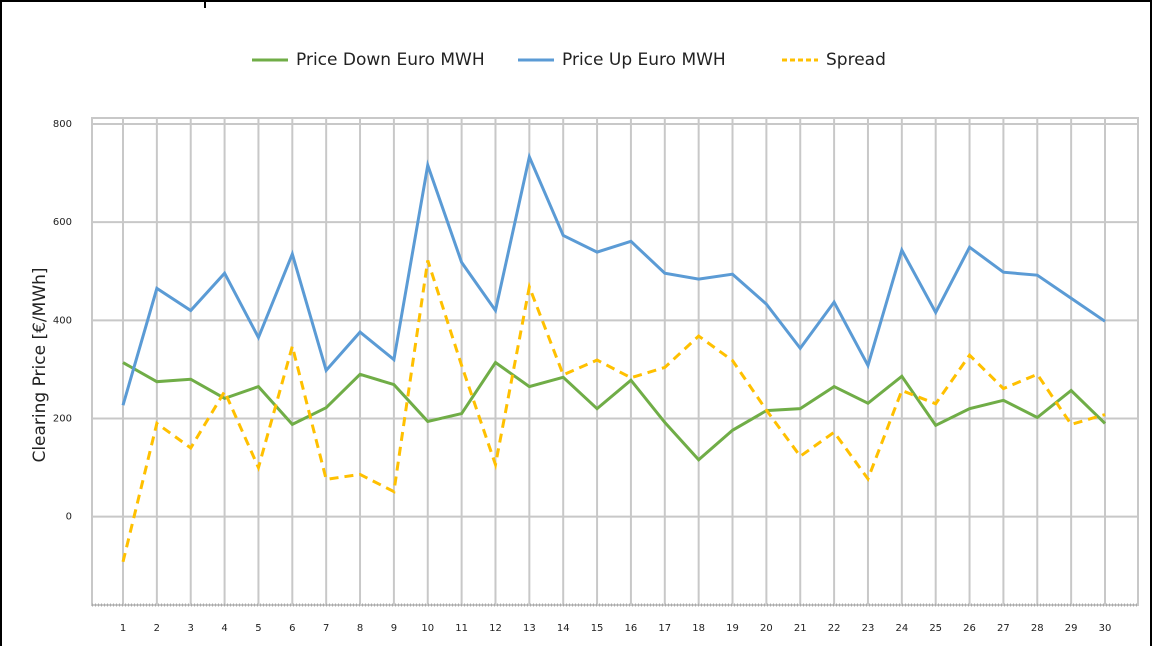 Image resolution: width=1152 pixels, height=646 pixels. Describe the element at coordinates (62, 124) in the screenshot. I see `y-tick-label: 800` at that location.